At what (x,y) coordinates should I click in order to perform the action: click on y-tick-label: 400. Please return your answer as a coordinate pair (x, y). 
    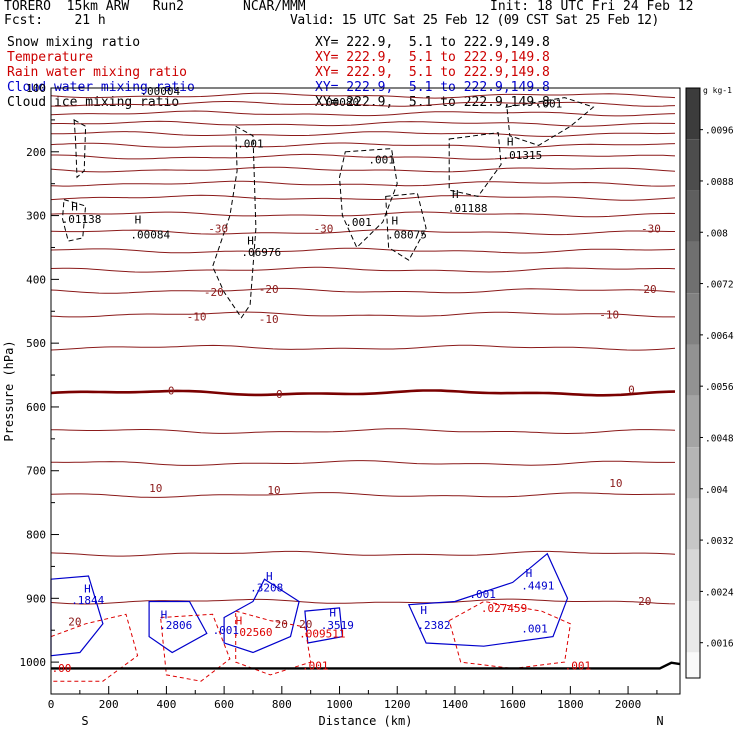
    Looking at the image, I should click on (36, 279).